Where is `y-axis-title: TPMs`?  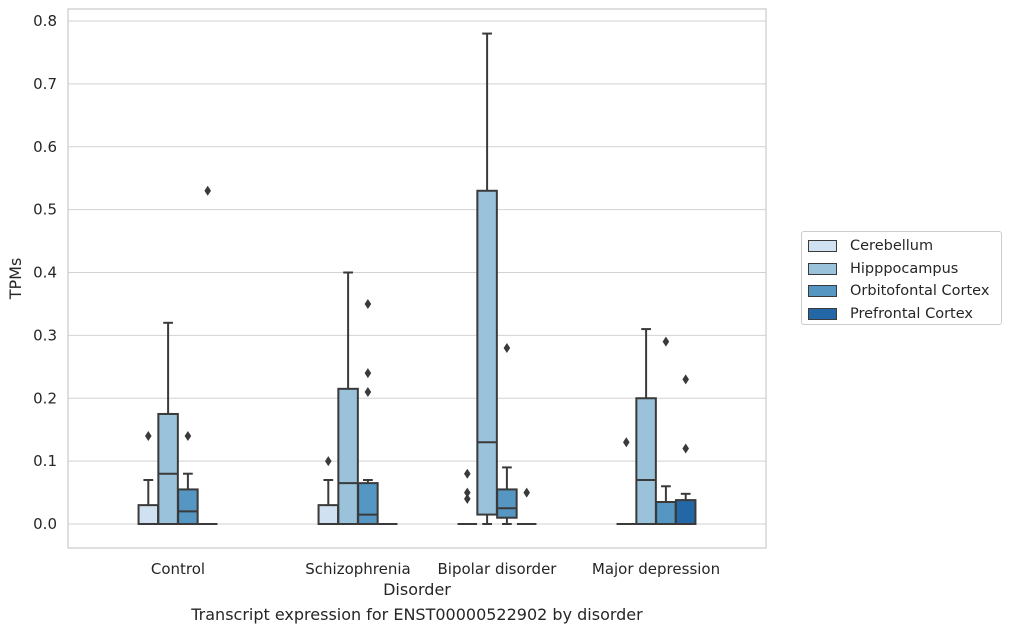 y-axis-title: TPMs is located at coordinates (15, 279).